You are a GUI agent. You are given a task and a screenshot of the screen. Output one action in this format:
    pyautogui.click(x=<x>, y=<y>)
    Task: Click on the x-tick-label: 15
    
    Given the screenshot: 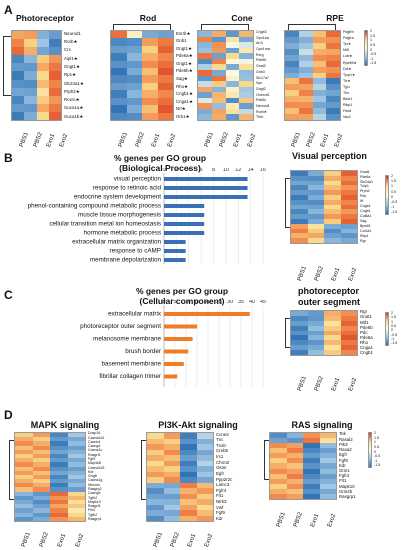 What is the action you would take?
    pyautogui.click(x=197, y=302)
    